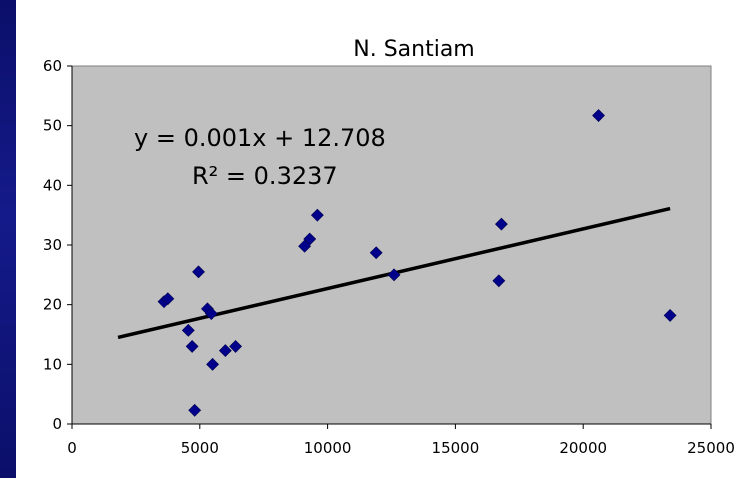 This screenshot has width=746, height=478. What do you see at coordinates (52, 245) in the screenshot?
I see `y-tick-label: 30` at bounding box center [52, 245].